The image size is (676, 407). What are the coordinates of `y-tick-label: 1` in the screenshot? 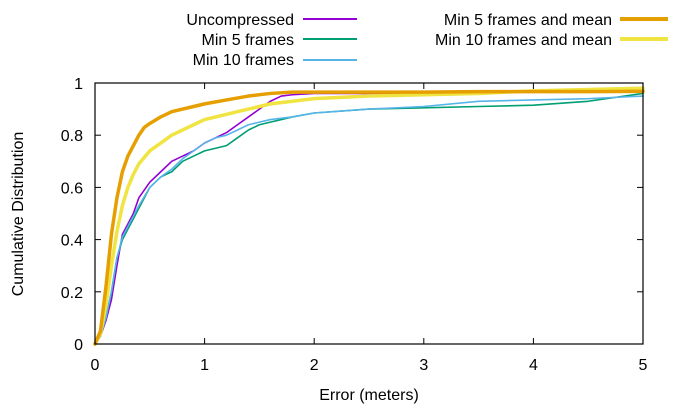 It's located at (78, 84).